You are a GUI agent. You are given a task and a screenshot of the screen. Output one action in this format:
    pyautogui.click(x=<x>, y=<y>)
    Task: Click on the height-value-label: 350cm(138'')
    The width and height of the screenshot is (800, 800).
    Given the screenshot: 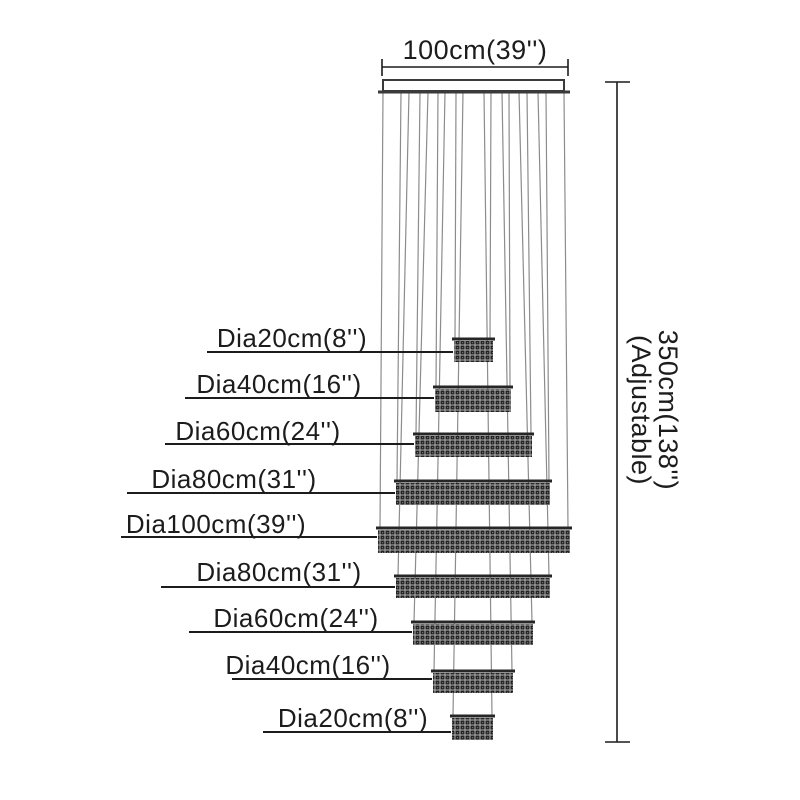 What is the action you would take?
    pyautogui.click(x=668, y=410)
    